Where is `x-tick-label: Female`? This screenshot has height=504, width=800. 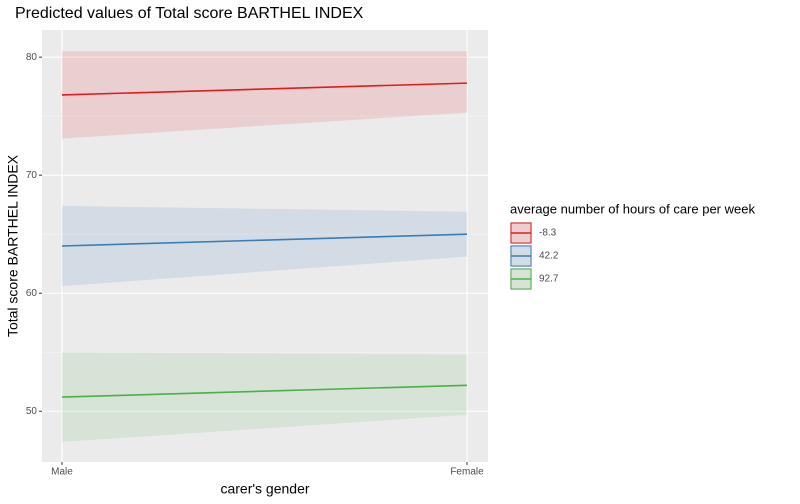
x-tick-label: Female is located at coordinates (467, 472).